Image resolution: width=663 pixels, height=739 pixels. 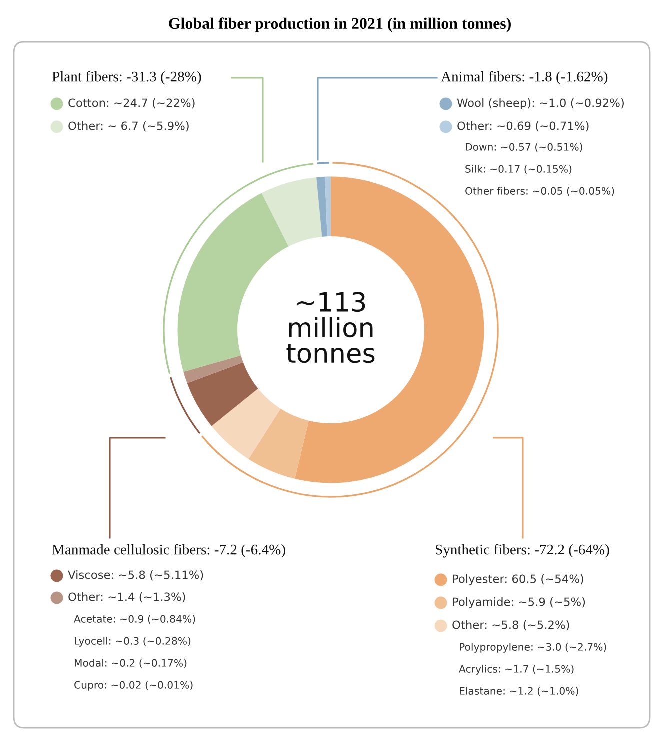 I want to click on text: Manmade cellulosic fibers: -7.2 (-6.4%), so click(x=169, y=551).